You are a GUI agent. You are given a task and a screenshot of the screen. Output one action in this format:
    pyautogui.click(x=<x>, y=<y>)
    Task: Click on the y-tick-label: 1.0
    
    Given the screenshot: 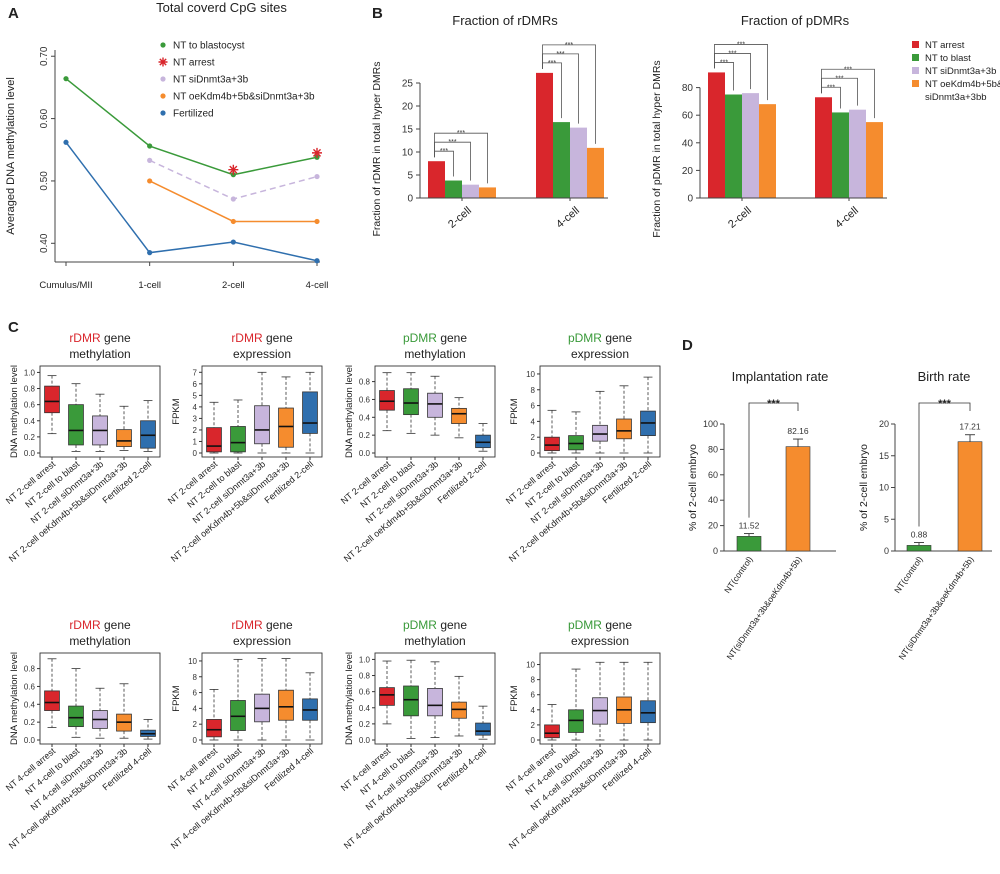 What is the action you would take?
    pyautogui.click(x=365, y=659)
    